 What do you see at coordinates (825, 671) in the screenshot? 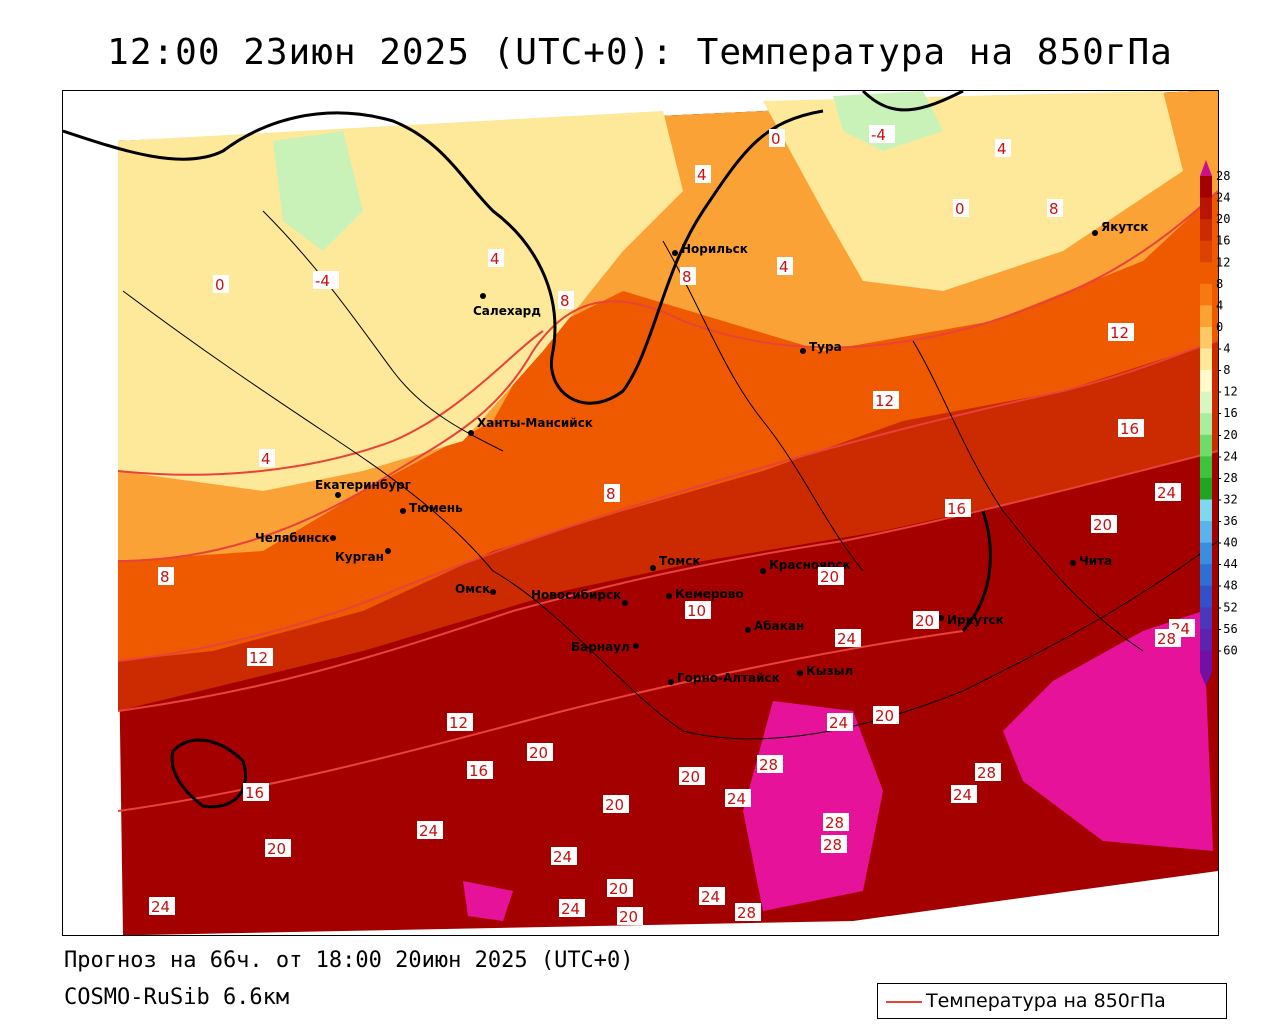
I see `city-kyzyl: Кызыл` at bounding box center [825, 671].